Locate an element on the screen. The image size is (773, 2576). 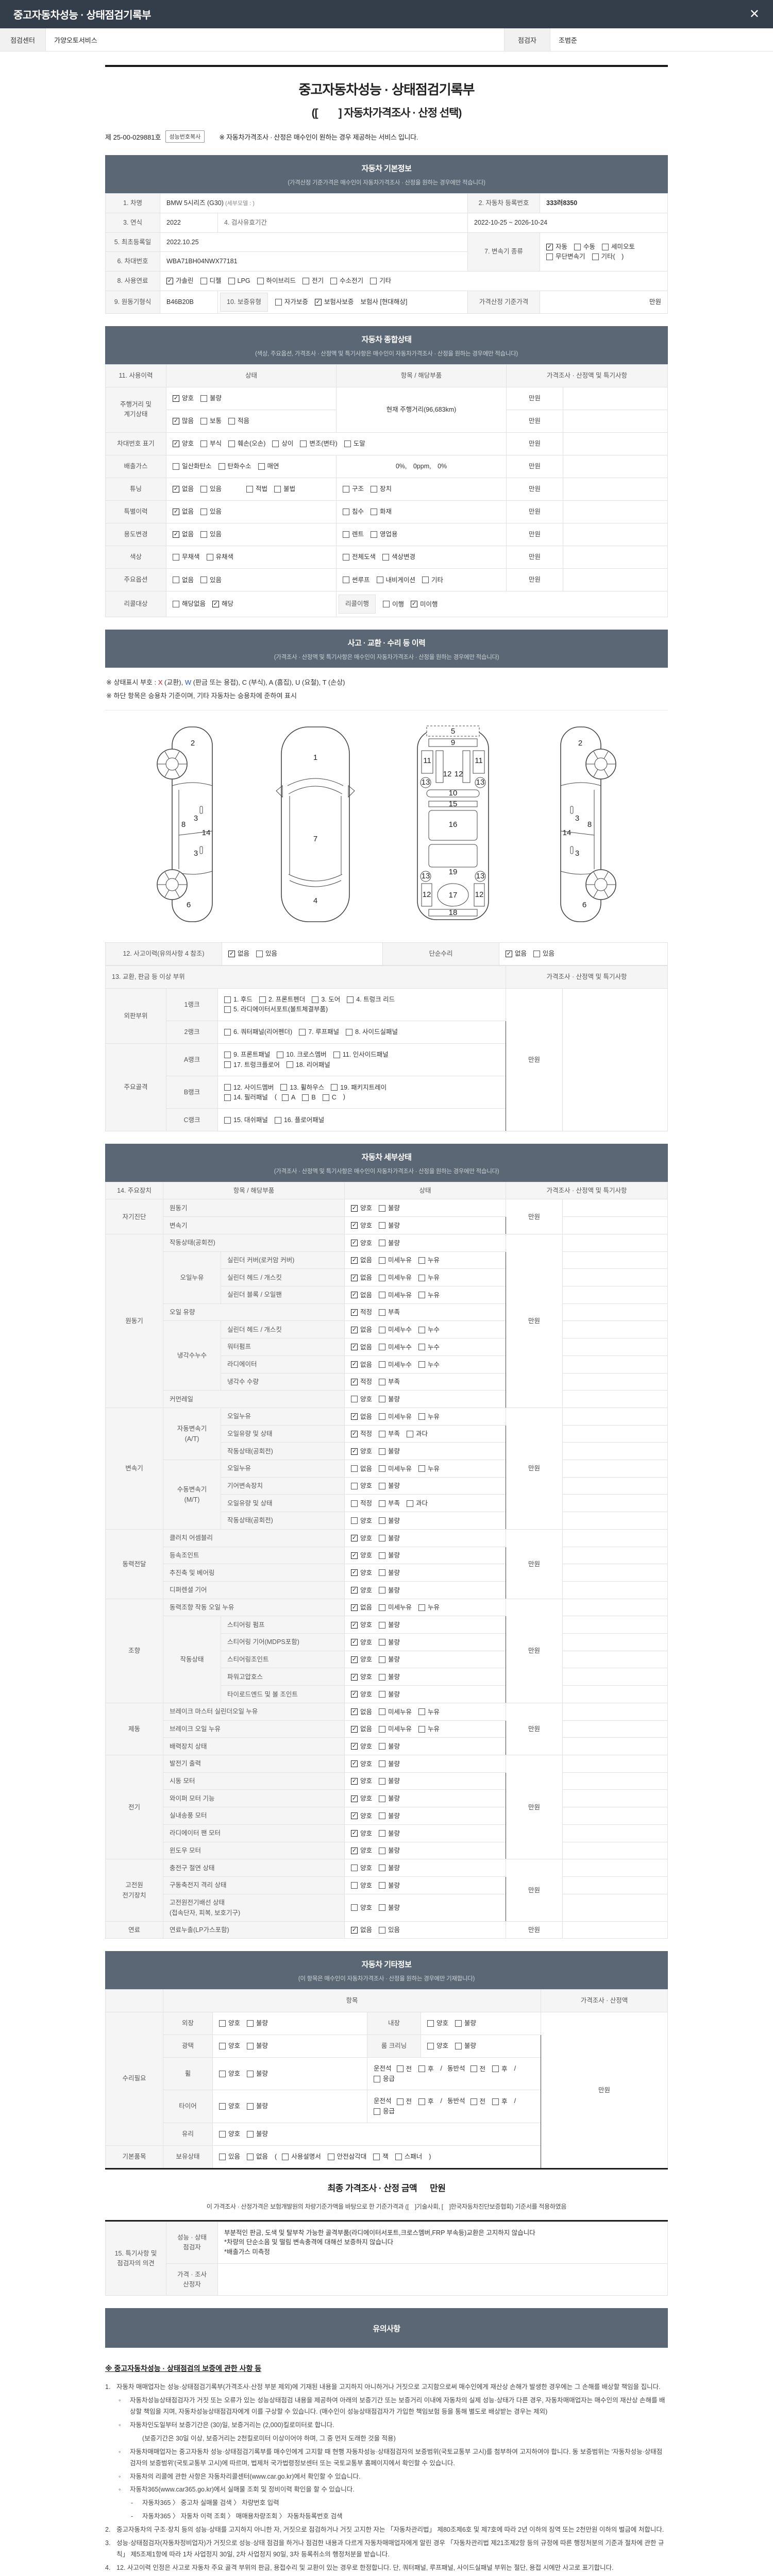
checkbox-1. 후드: 1. 후드 is located at coordinates (238, 1000).